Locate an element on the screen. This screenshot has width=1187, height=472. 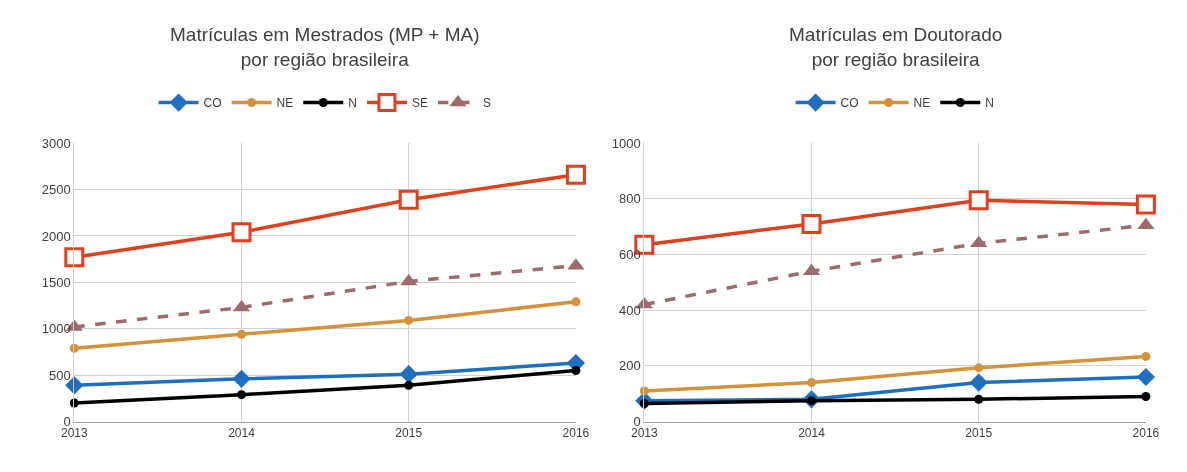
y-tick-label: 600 is located at coordinates (630, 255).